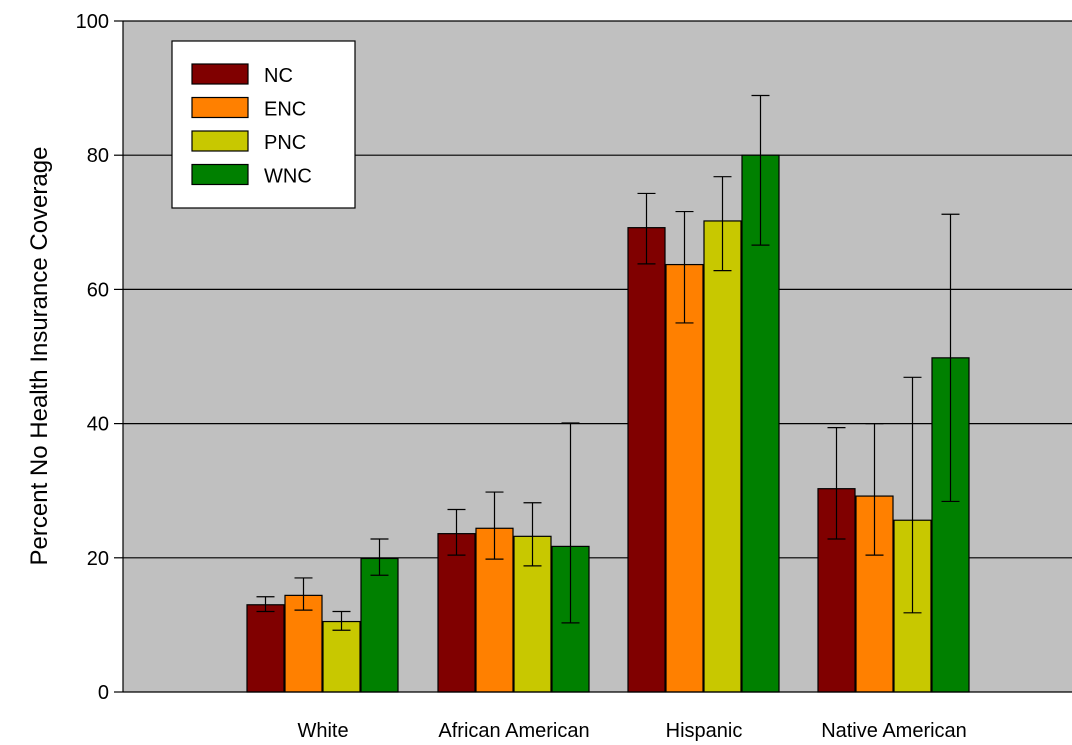 Image resolution: width=1072 pixels, height=745 pixels. Describe the element at coordinates (684, 478) in the screenshot. I see `bar-enc-hispanic` at that location.